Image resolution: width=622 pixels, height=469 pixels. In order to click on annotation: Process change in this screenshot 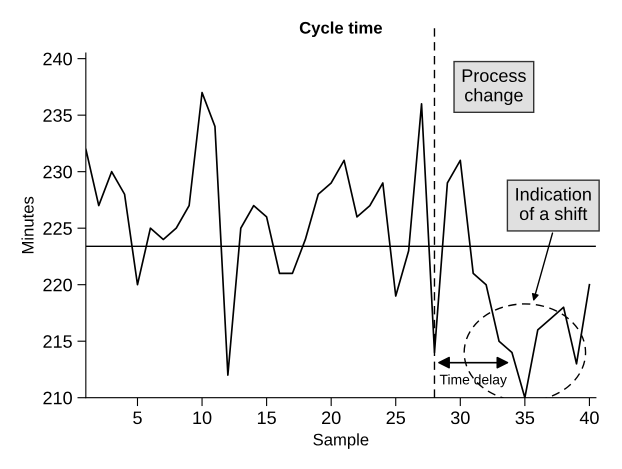, I will do `click(494, 87)`.